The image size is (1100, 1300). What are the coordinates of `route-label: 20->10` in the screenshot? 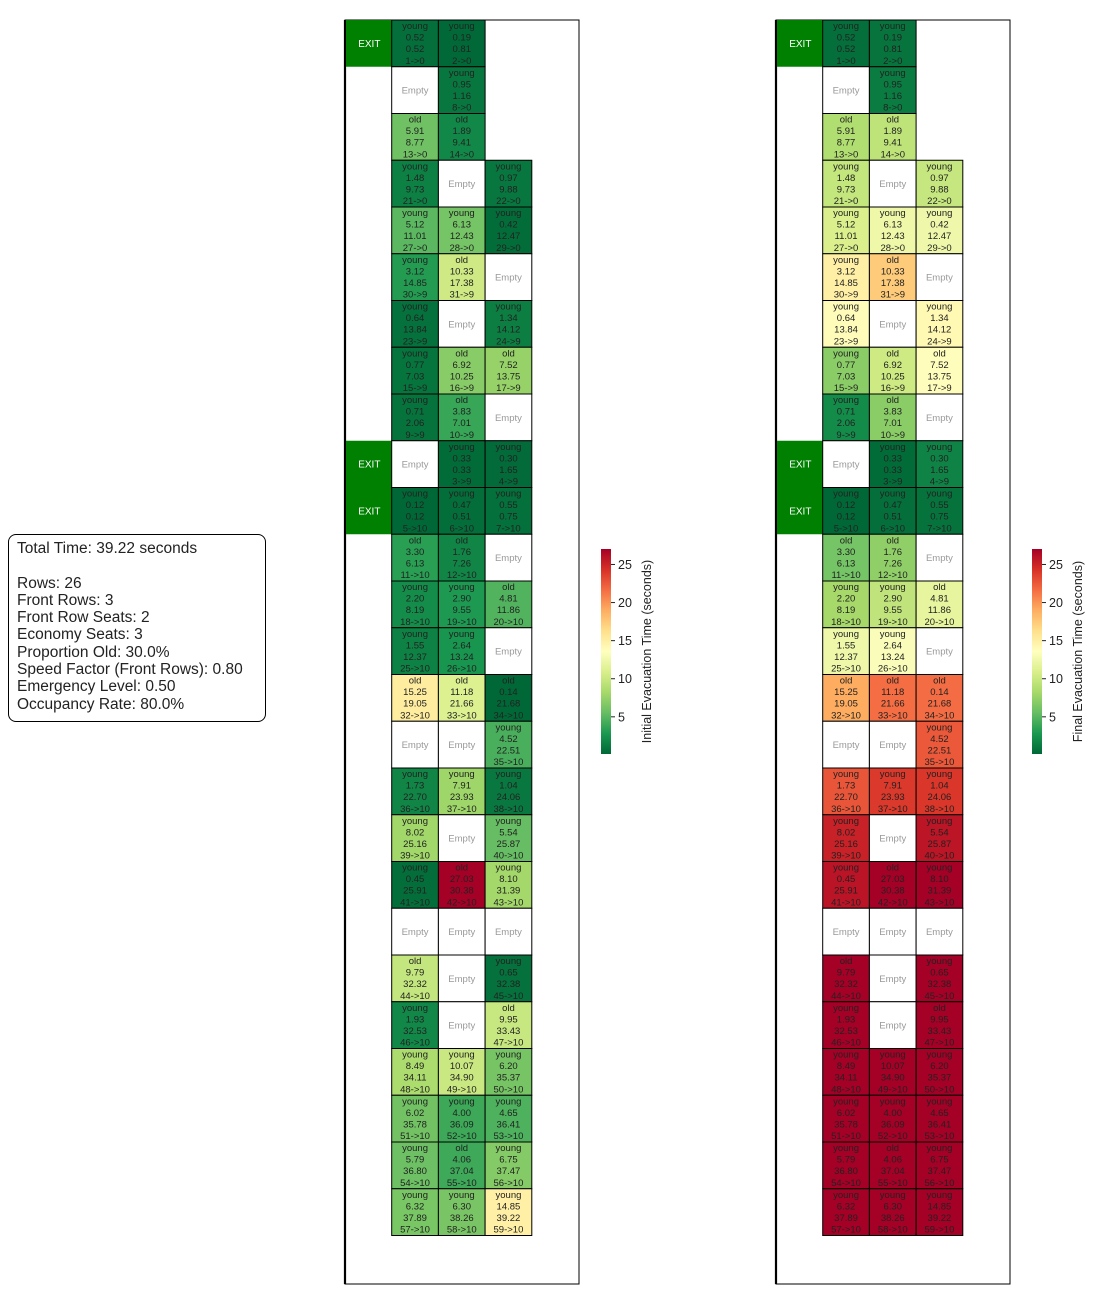 It's located at (509, 622).